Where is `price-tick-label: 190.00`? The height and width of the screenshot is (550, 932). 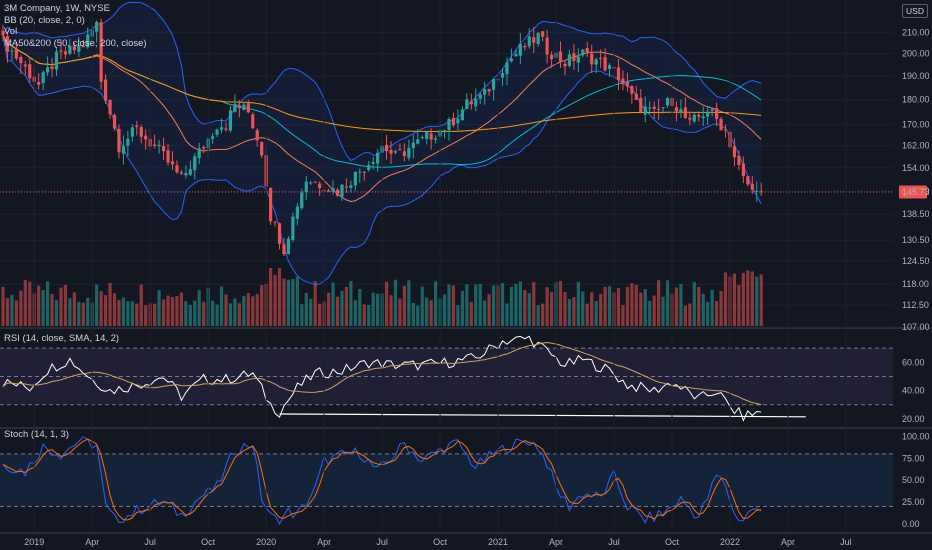 price-tick-label: 190.00 is located at coordinates (916, 76).